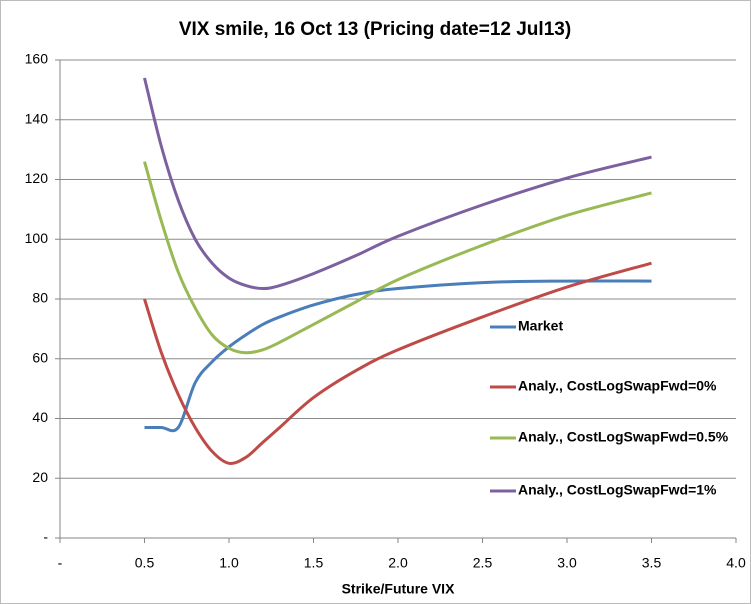 This screenshot has width=751, height=604. I want to click on x-tick-label: 1.0, so click(229, 563).